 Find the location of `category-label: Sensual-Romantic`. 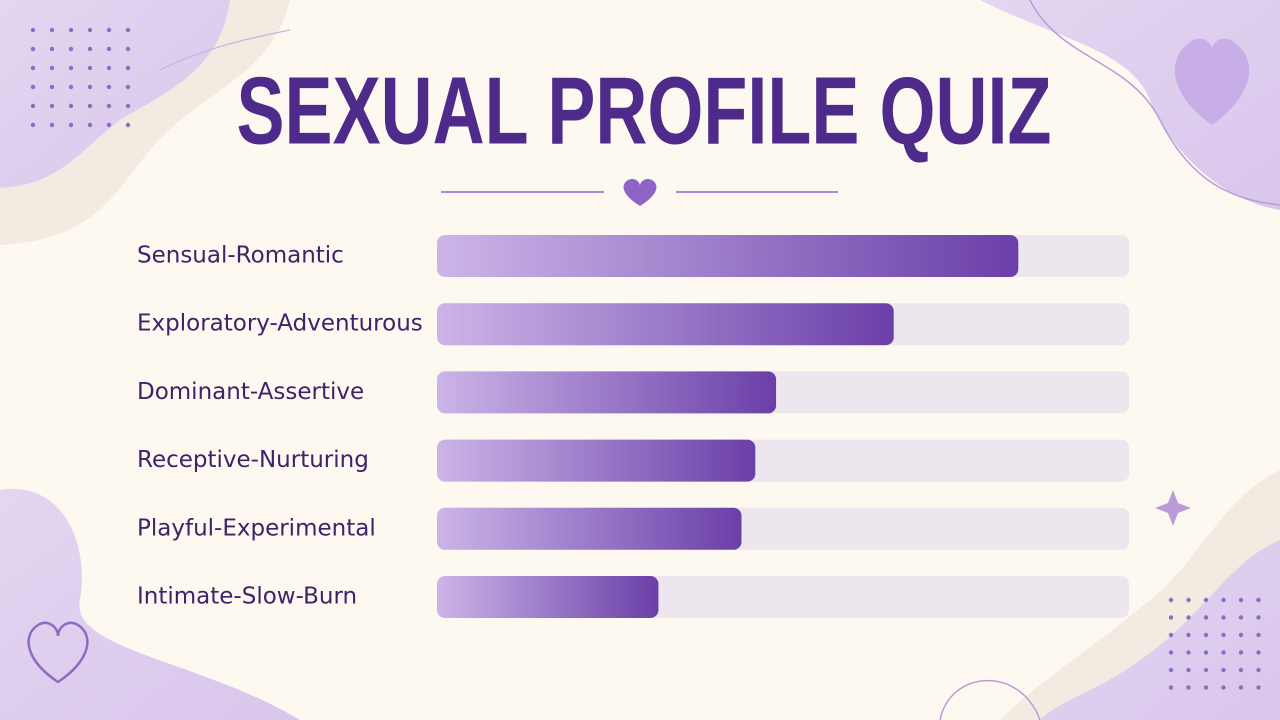

category-label: Sensual-Romantic is located at coordinates (240, 256).